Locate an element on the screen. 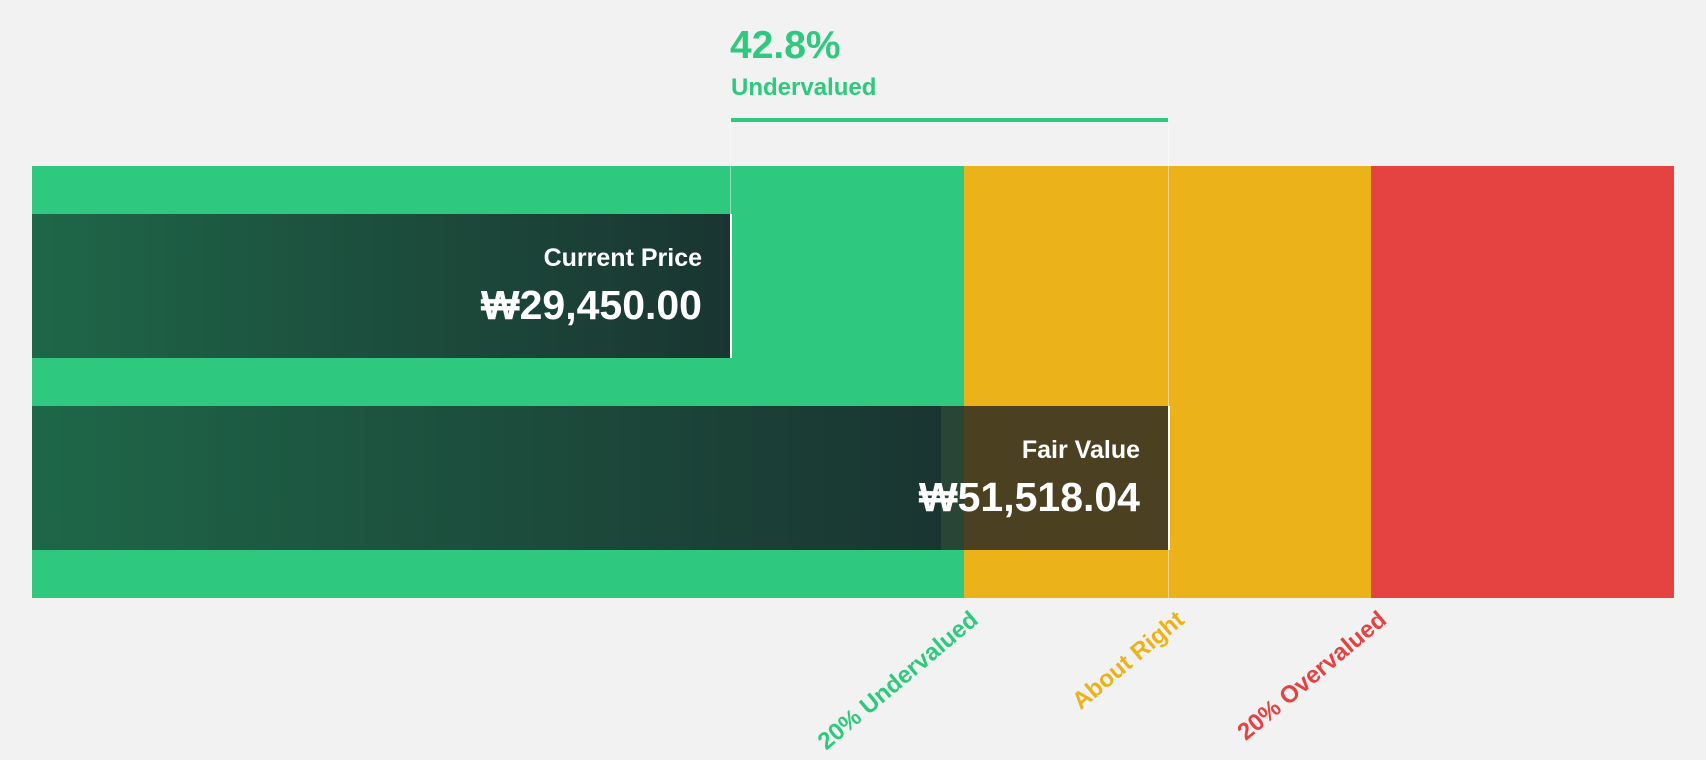 The width and height of the screenshot is (1706, 760). about-right-label: About Right is located at coordinates (1128, 660).